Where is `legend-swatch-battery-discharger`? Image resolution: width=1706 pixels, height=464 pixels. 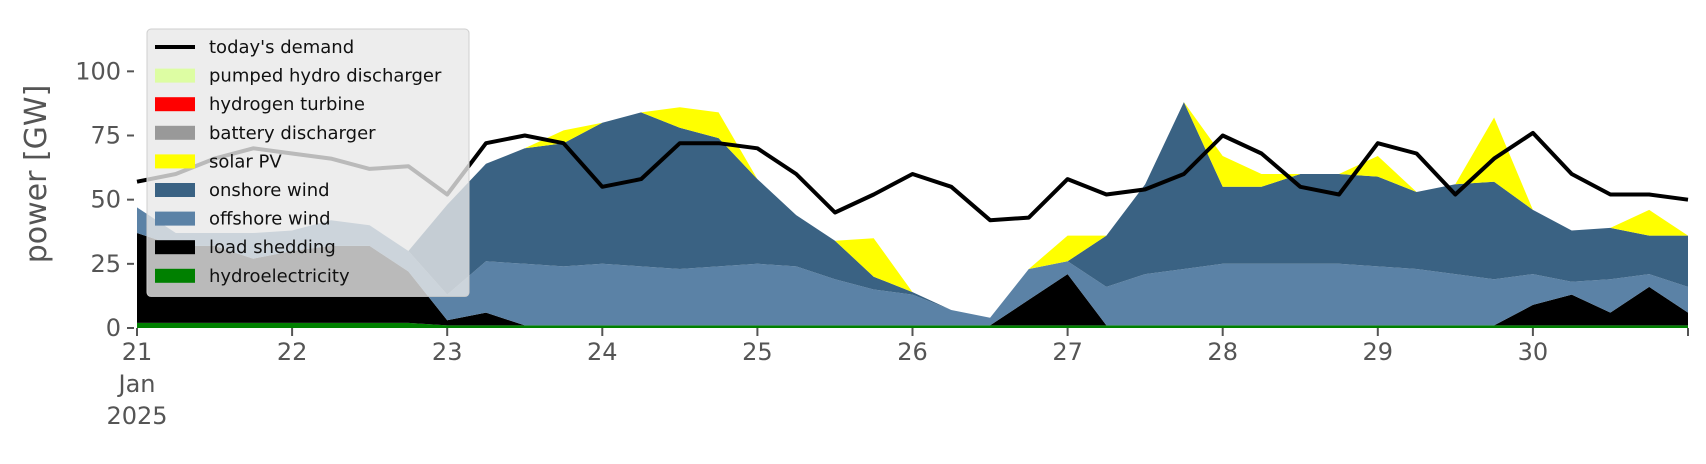
legend-swatch-battery-discharger is located at coordinates (175, 132).